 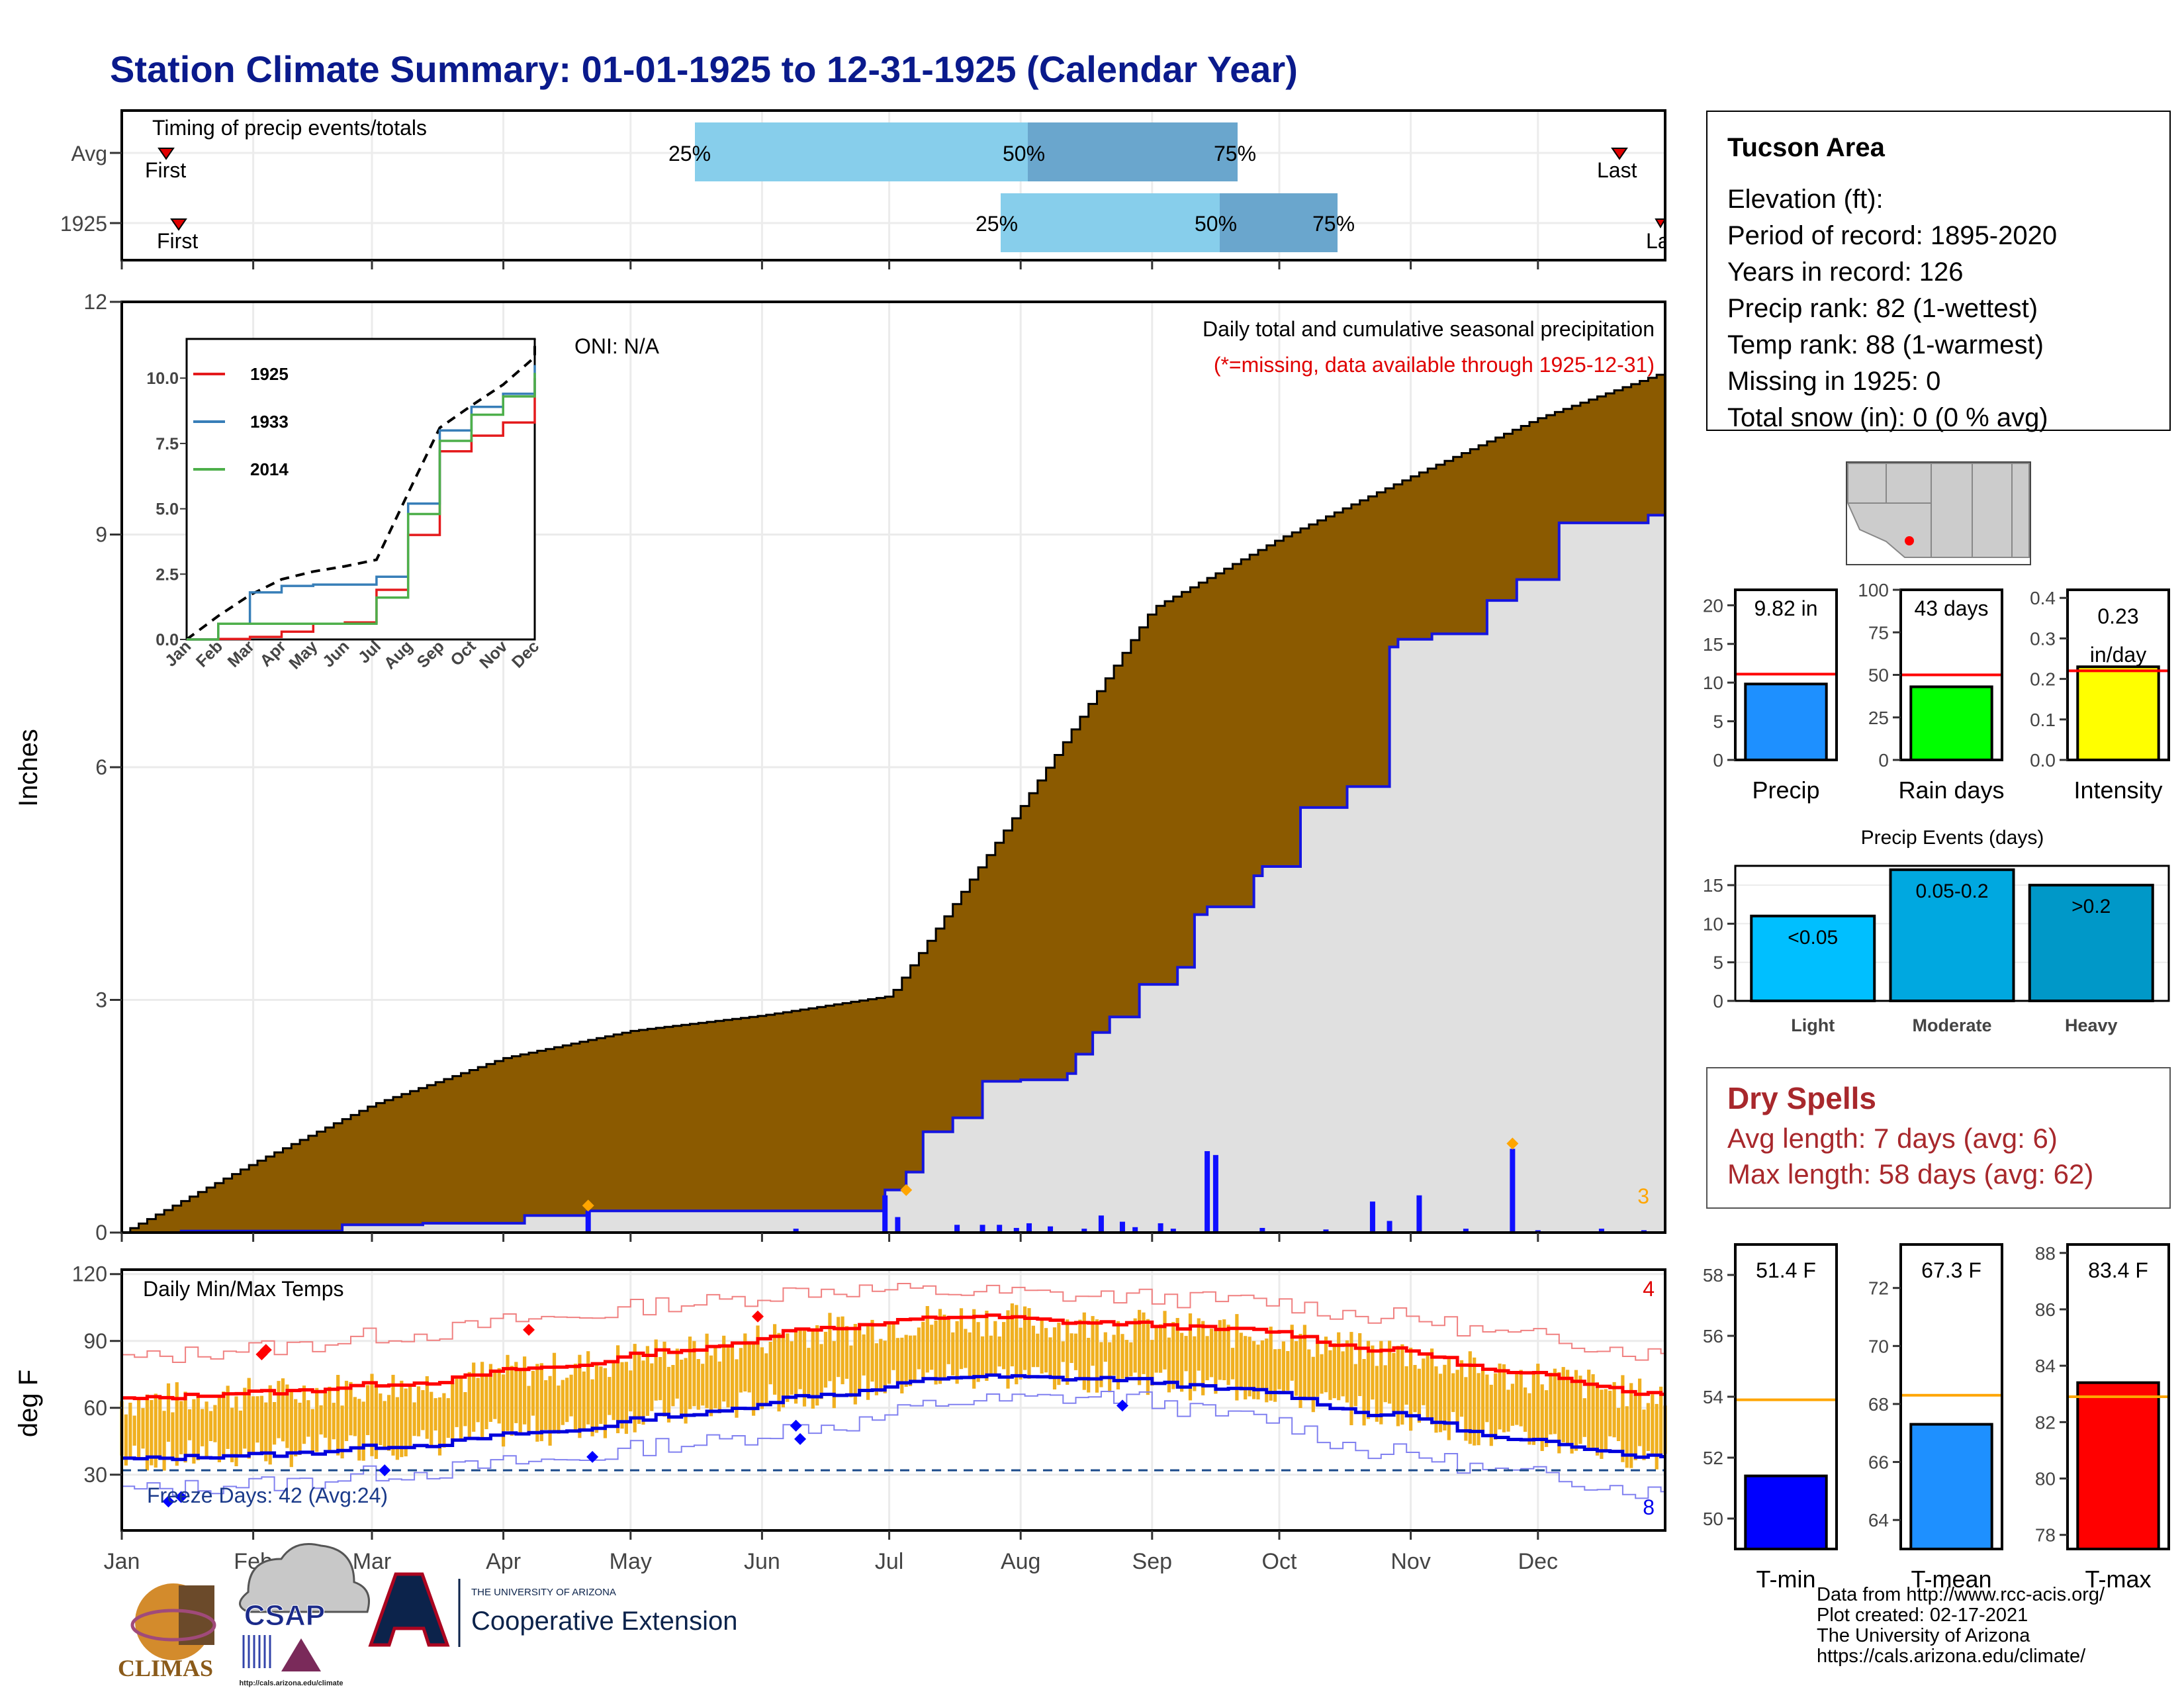 I want to click on y-tick-label: 80, so click(x=2045, y=1479).